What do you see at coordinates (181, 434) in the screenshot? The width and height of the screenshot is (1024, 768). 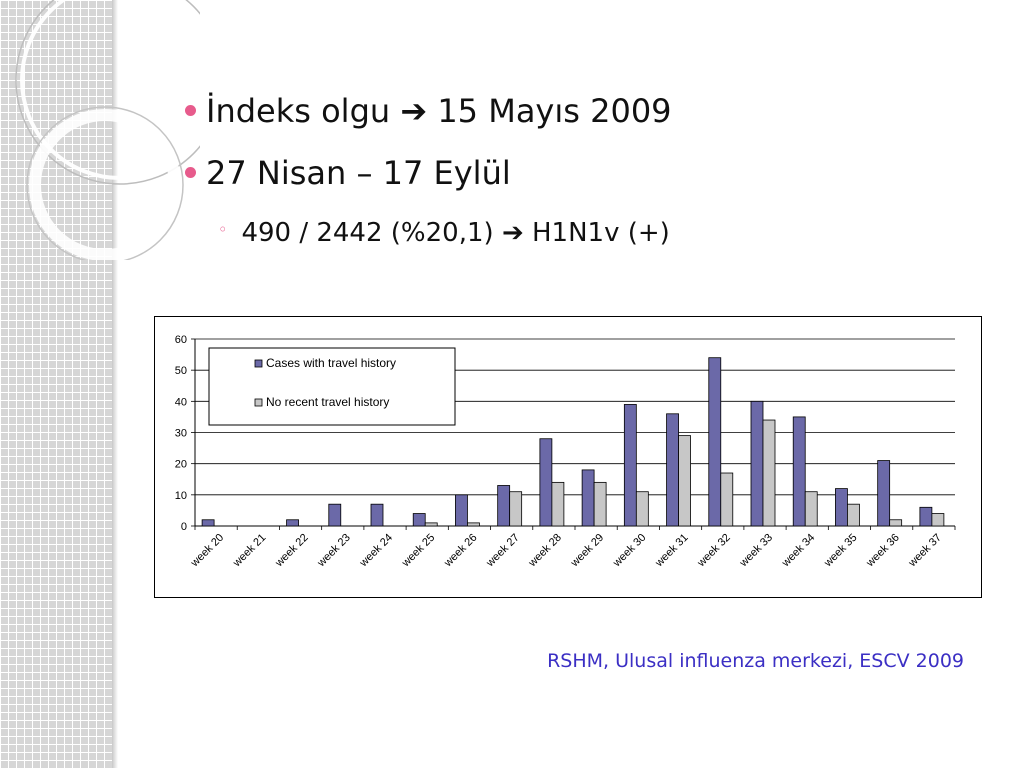 I see `y-tick-label: 30` at bounding box center [181, 434].